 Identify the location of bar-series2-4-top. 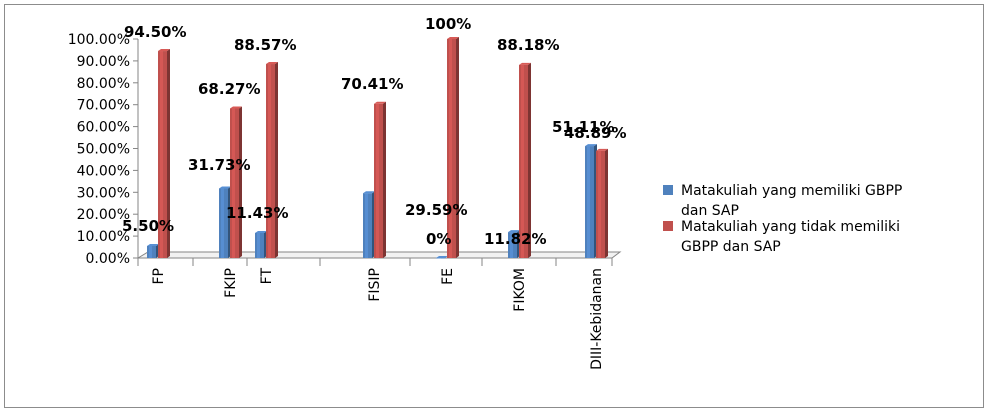
(453, 38).